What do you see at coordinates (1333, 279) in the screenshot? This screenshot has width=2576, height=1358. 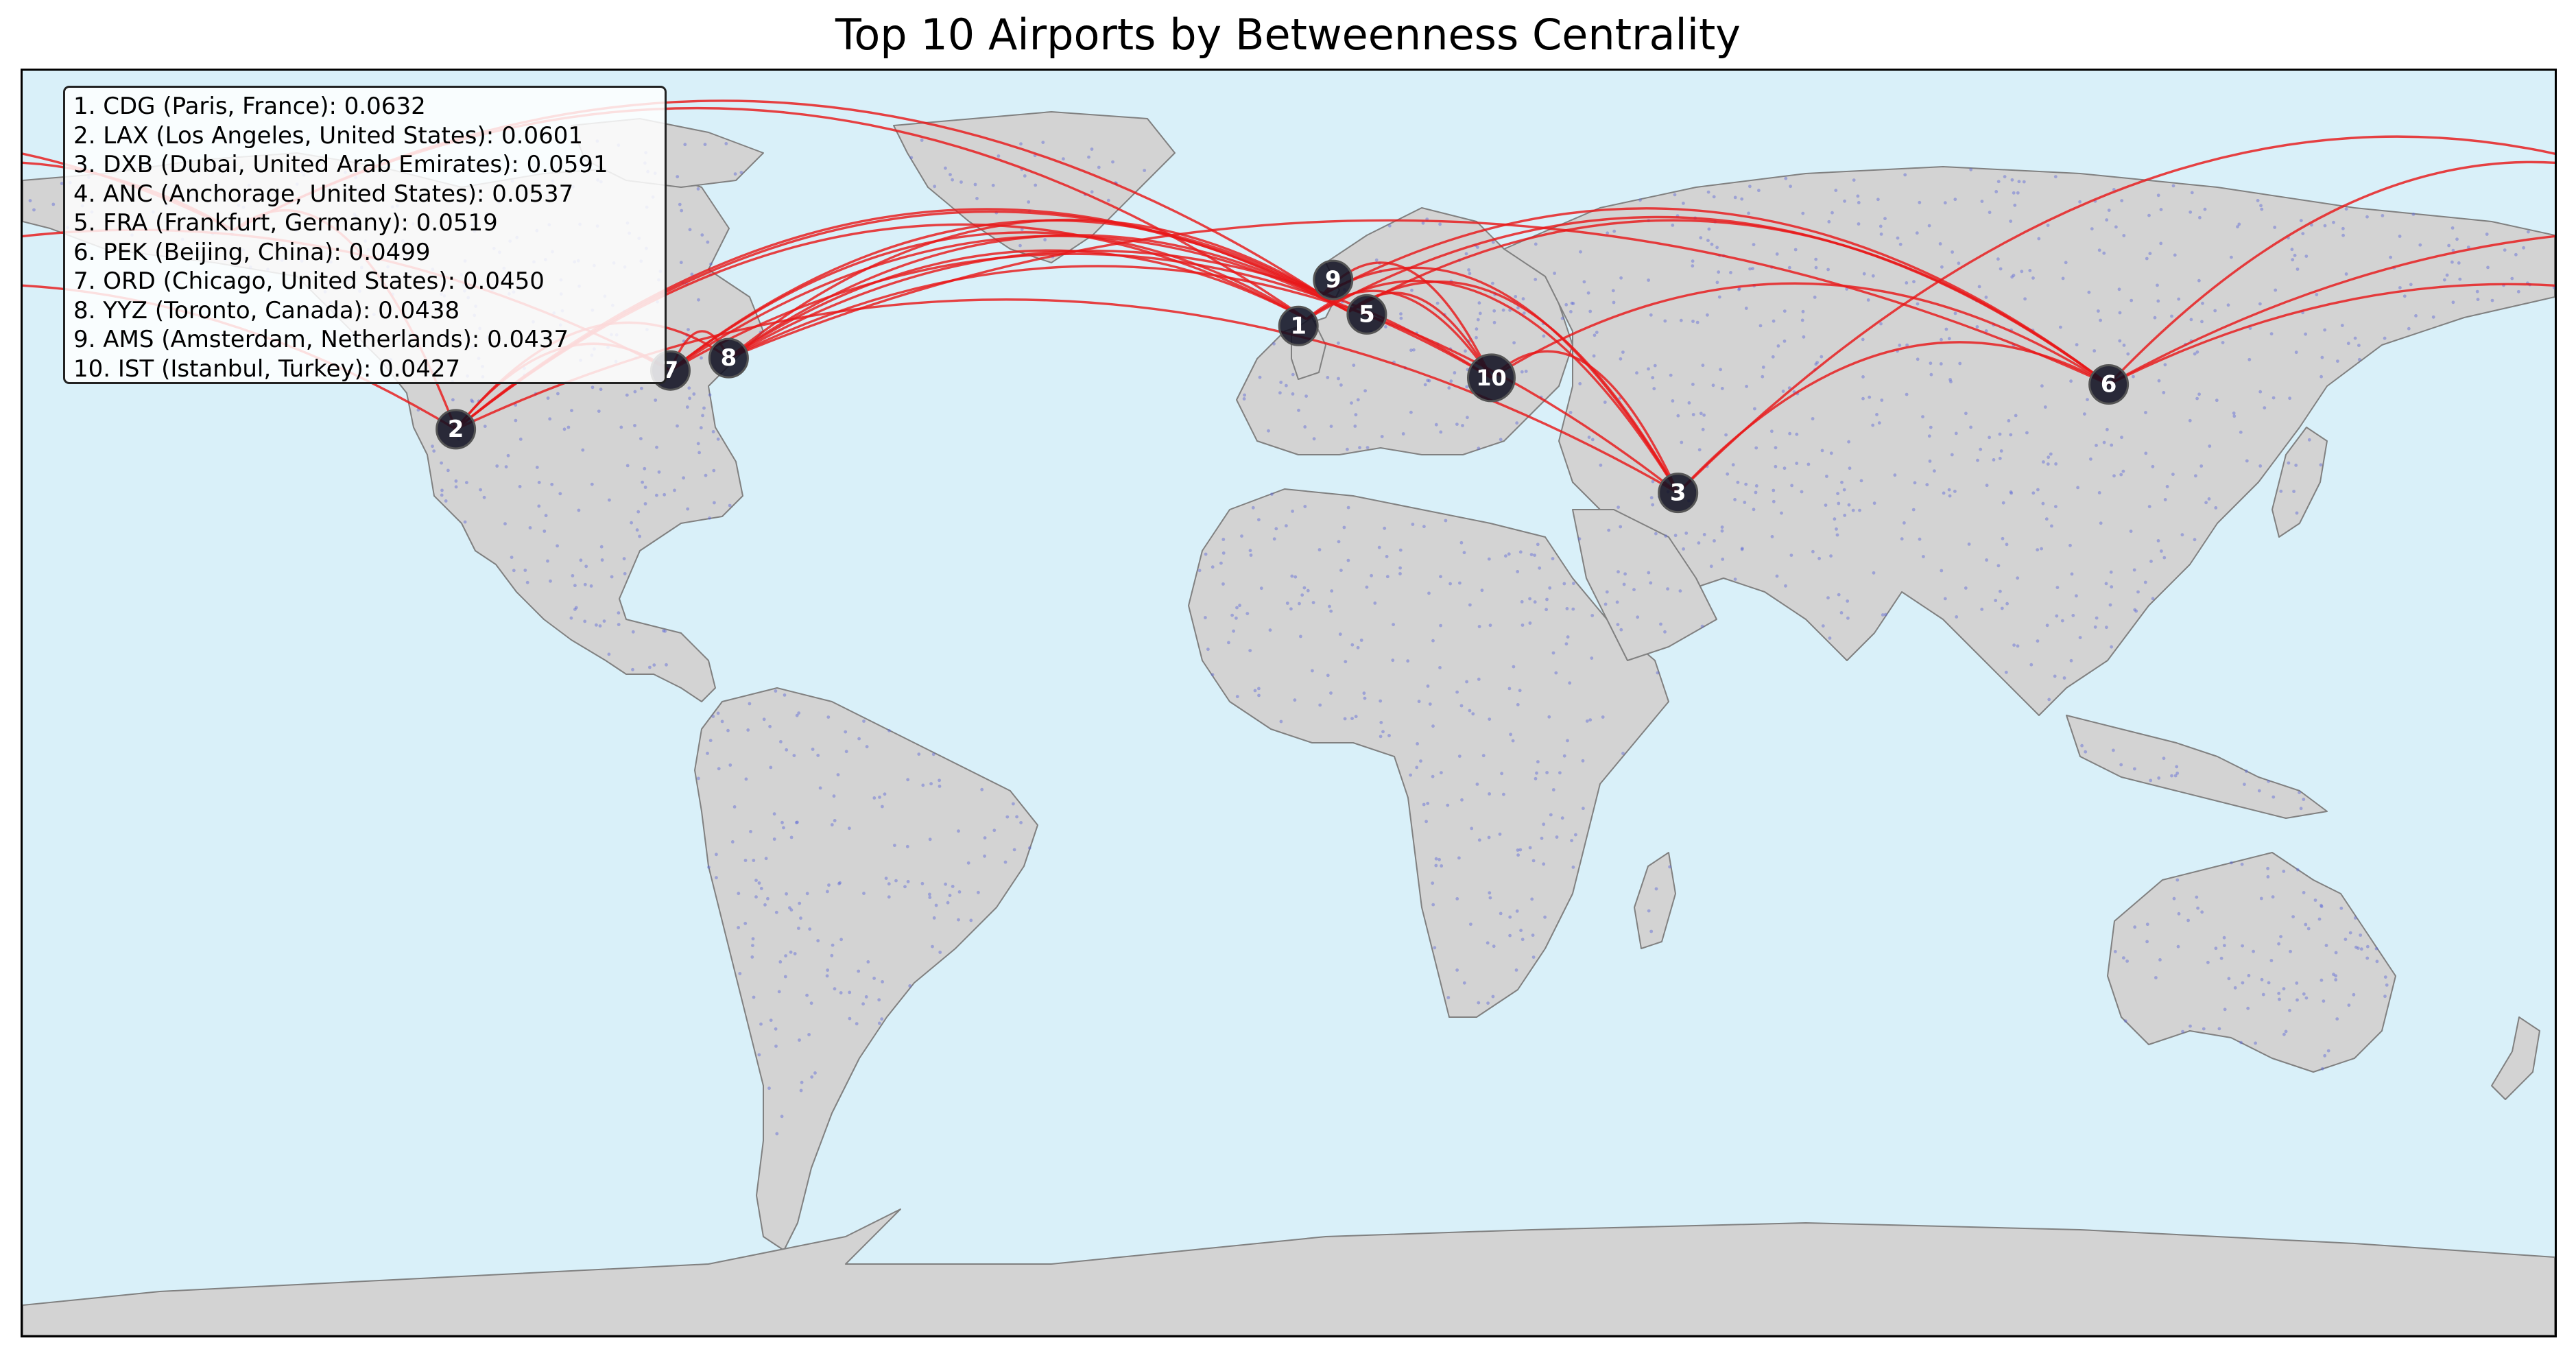 I see `hub-marker-ams: 9` at bounding box center [1333, 279].